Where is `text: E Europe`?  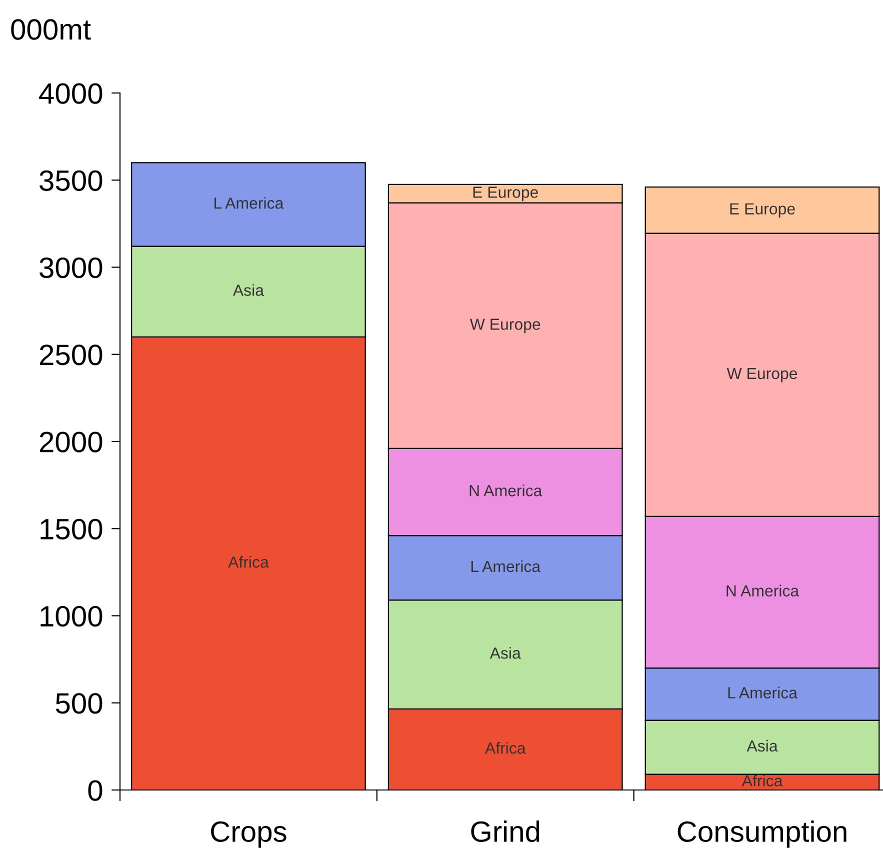
text: E Europe is located at coordinates (762, 210).